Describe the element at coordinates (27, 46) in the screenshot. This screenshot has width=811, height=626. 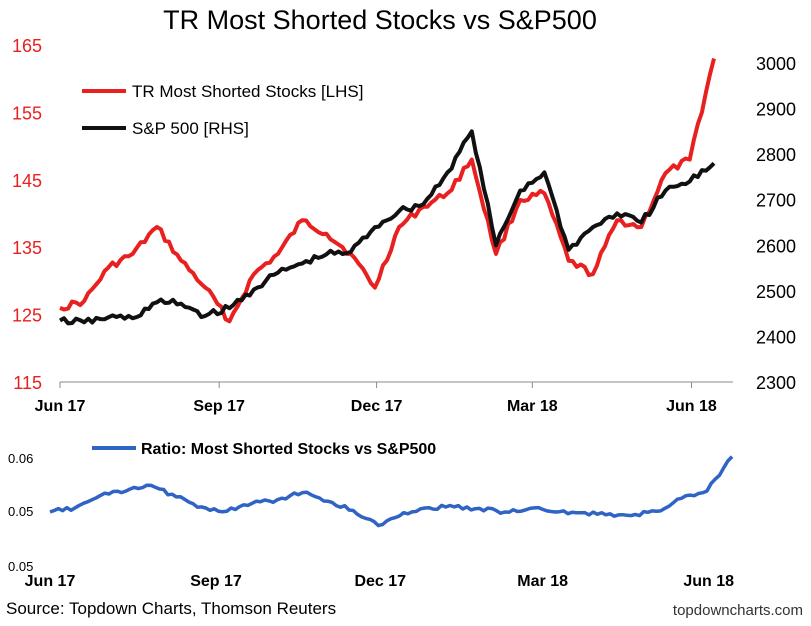
I see `y-left-tick-label: 165` at that location.